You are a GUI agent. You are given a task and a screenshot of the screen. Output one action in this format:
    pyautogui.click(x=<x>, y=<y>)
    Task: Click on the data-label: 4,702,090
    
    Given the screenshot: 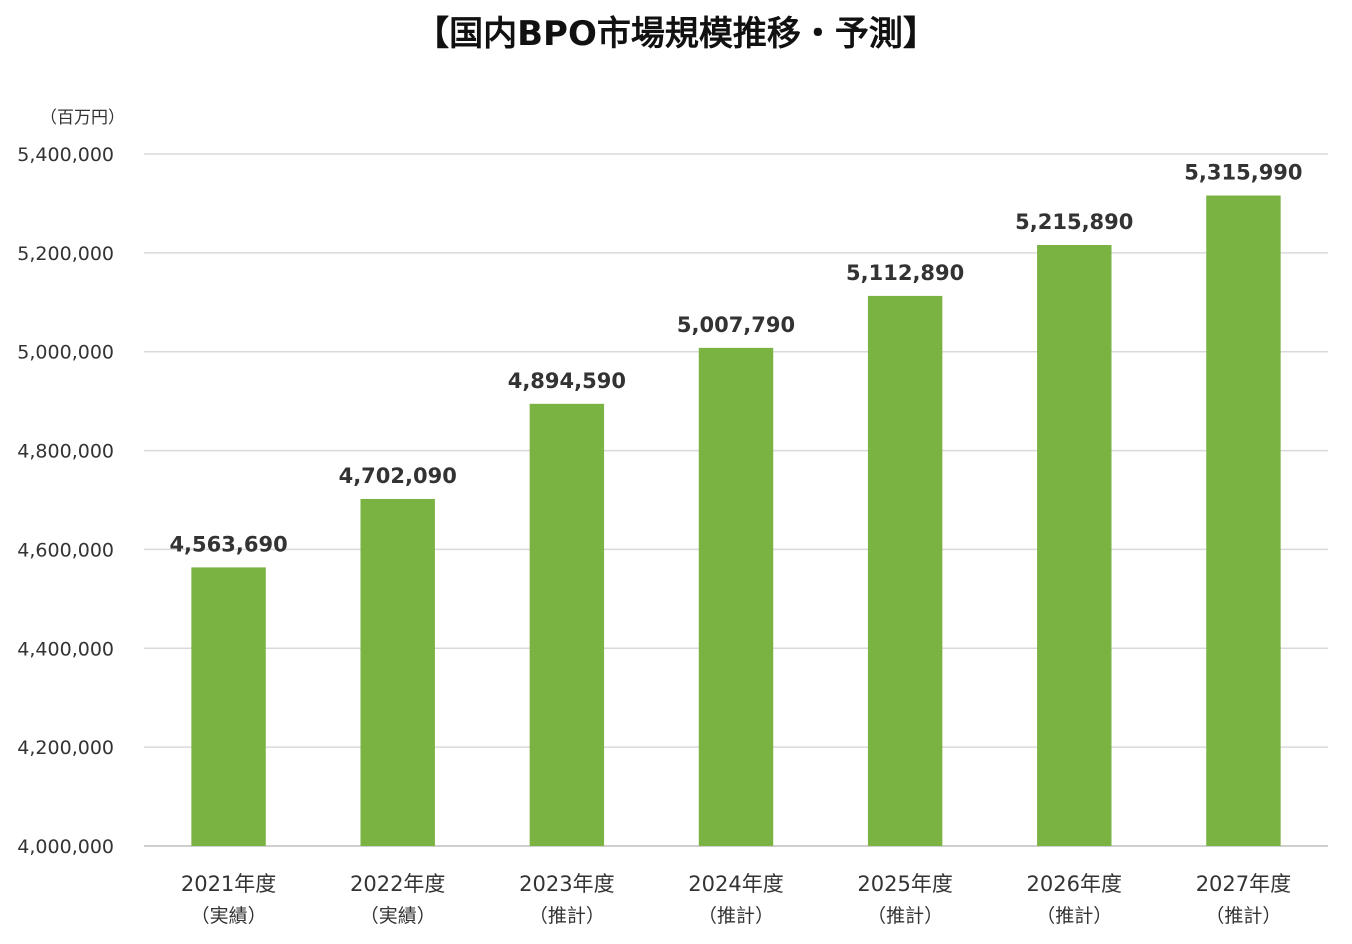 What is the action you would take?
    pyautogui.click(x=398, y=476)
    